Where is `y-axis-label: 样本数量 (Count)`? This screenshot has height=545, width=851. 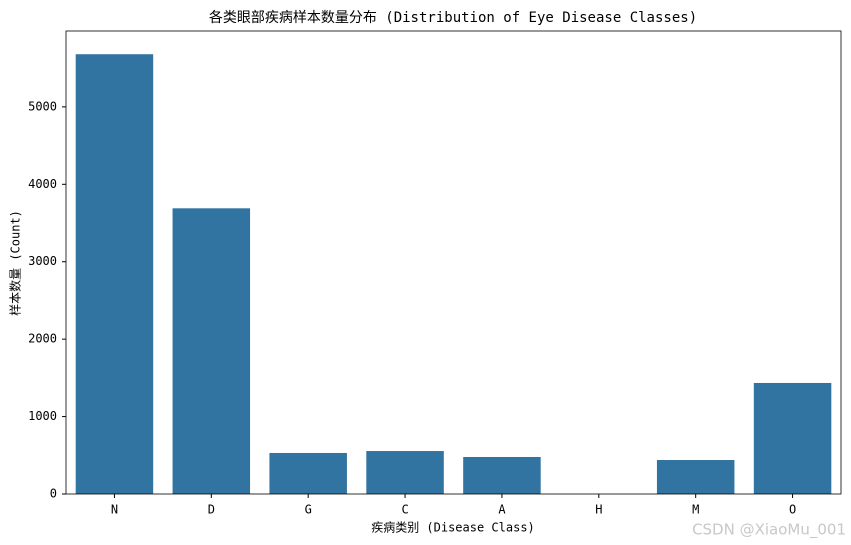 y-axis-label: 样本数量 (Count) is located at coordinates (15, 263).